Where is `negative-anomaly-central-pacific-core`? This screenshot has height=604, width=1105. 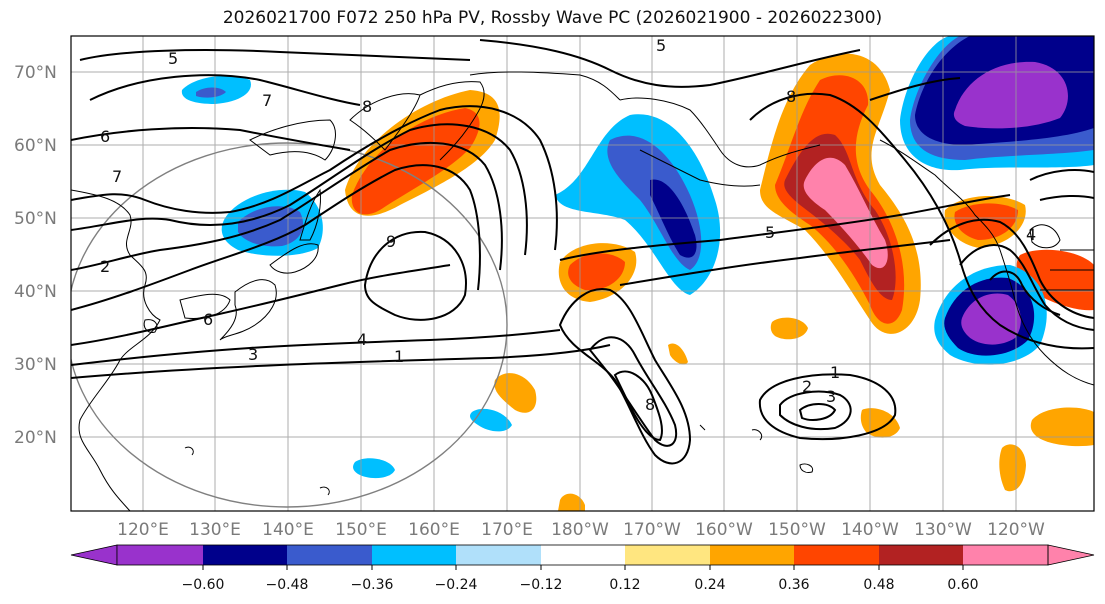 negative-anomaly-central-pacific-core is located at coordinates (673, 218).